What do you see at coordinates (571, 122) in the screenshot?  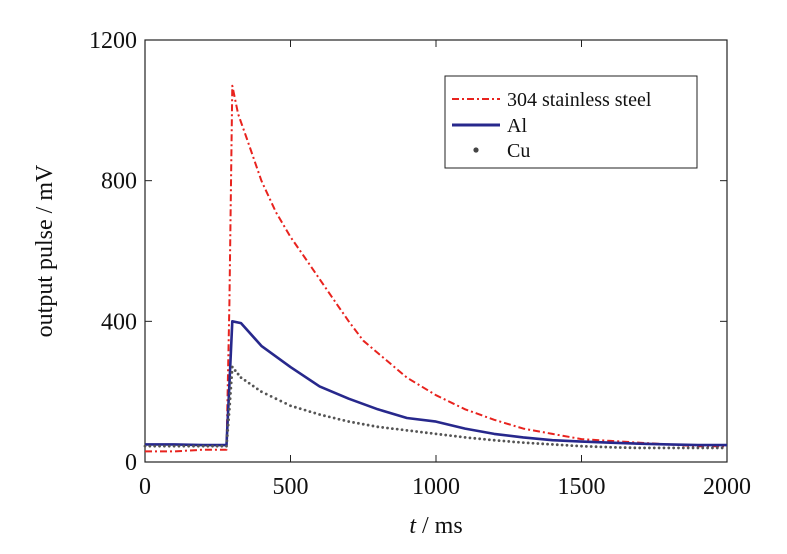 I see `legend-box` at bounding box center [571, 122].